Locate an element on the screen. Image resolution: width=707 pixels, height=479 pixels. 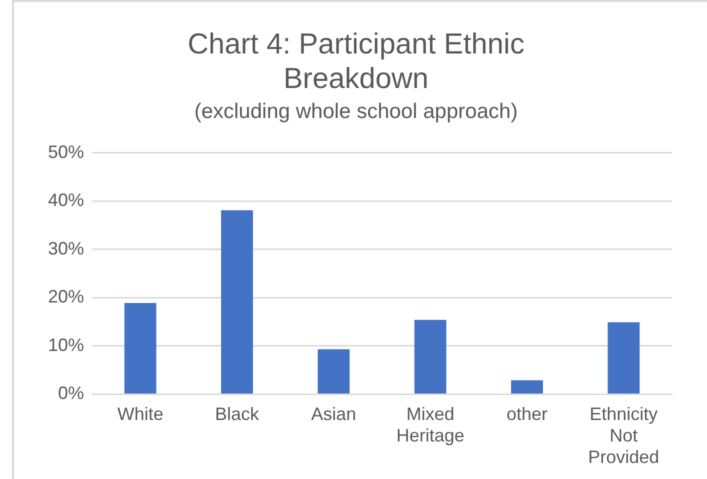
x-tick-label: White is located at coordinates (140, 414).